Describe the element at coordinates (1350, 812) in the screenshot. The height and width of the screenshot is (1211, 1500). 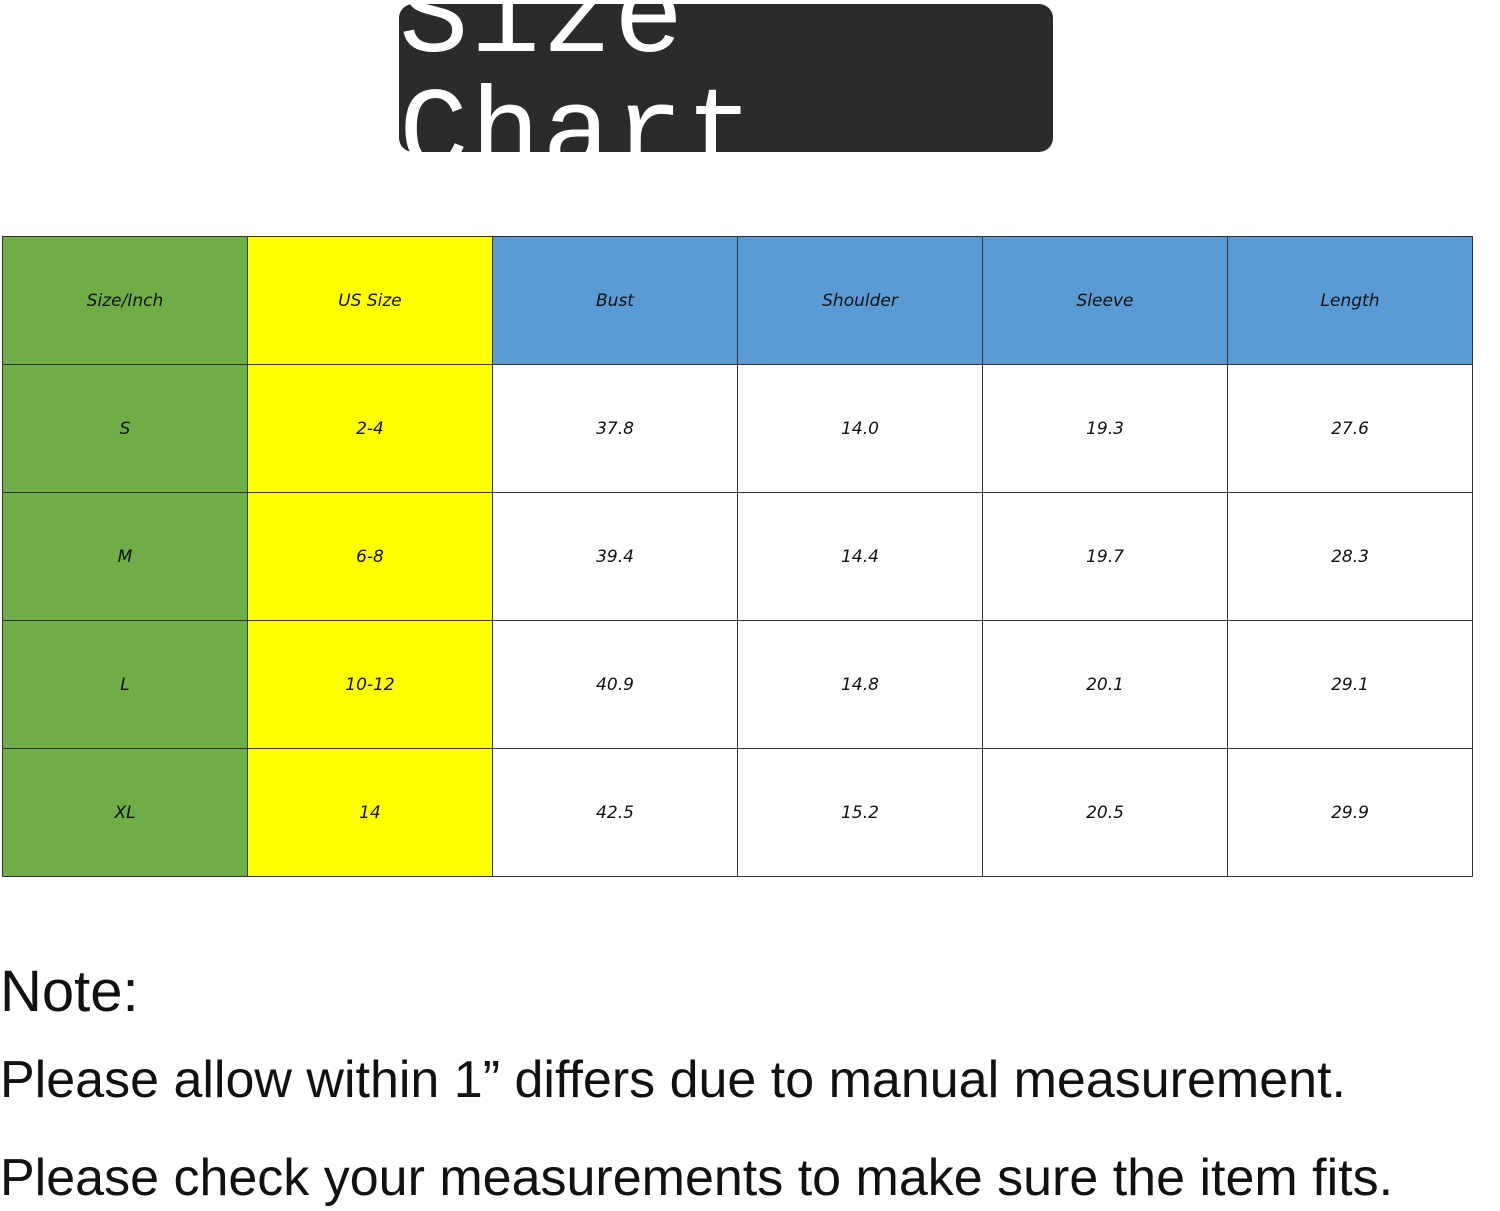
I see `table-cell: 29.9` at that location.